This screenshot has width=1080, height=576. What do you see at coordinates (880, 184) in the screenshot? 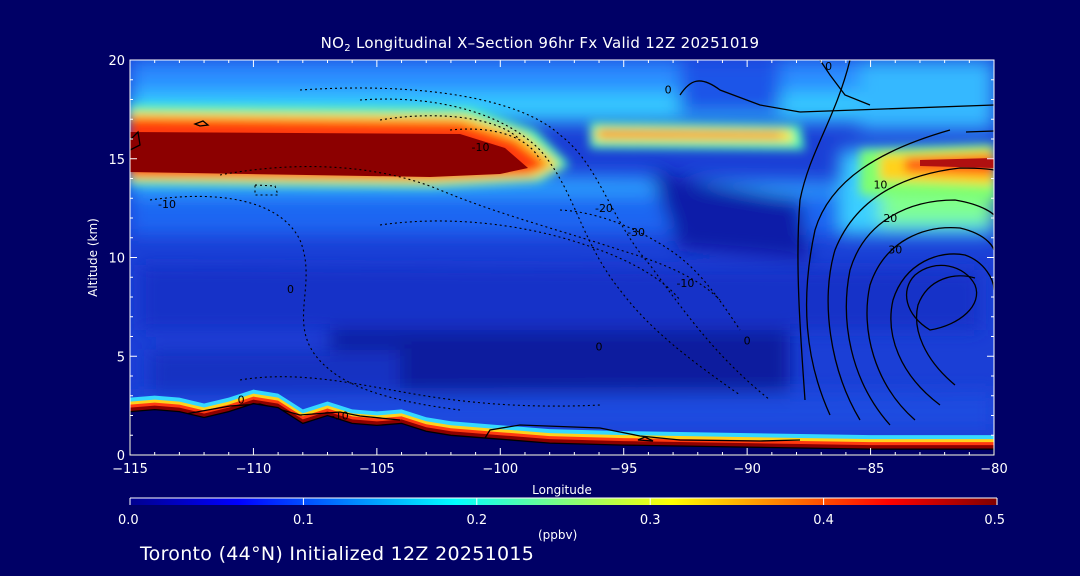
I see `contour-label: 10` at bounding box center [880, 184].